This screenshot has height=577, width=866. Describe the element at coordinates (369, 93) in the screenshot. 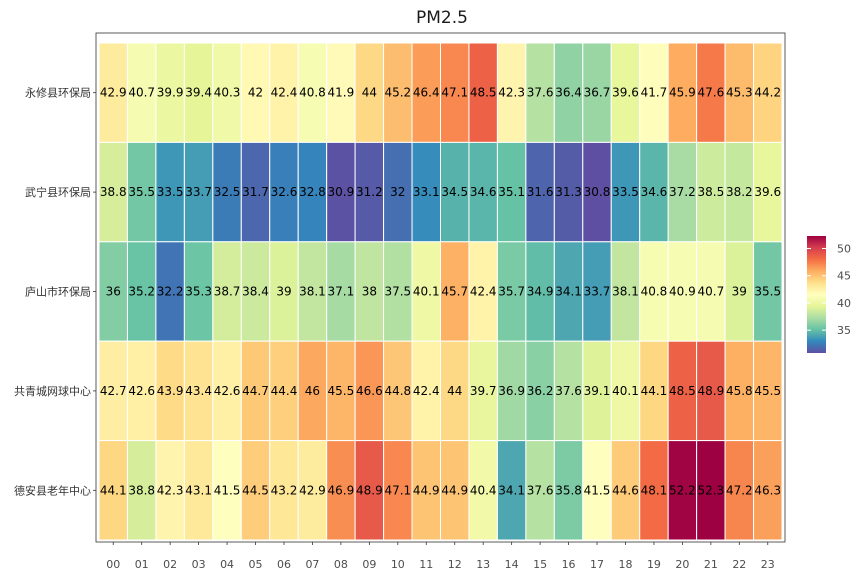

I see `heatmap-cell-label: 44` at that location.